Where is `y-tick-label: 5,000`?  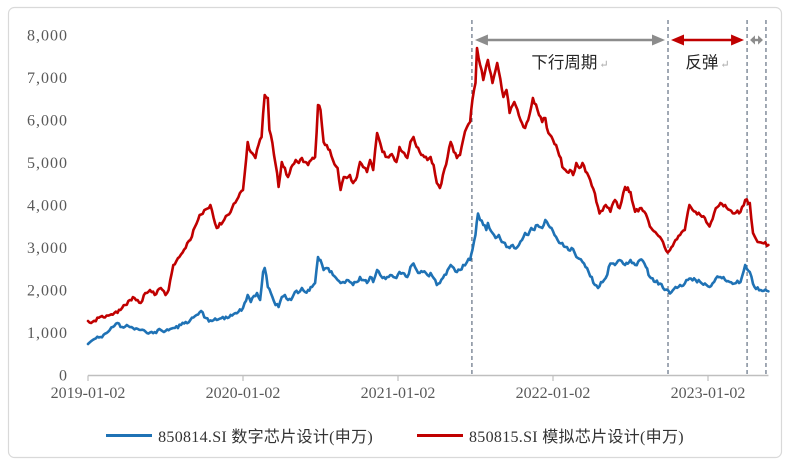 y-tick-label: 5,000 is located at coordinates (47, 163).